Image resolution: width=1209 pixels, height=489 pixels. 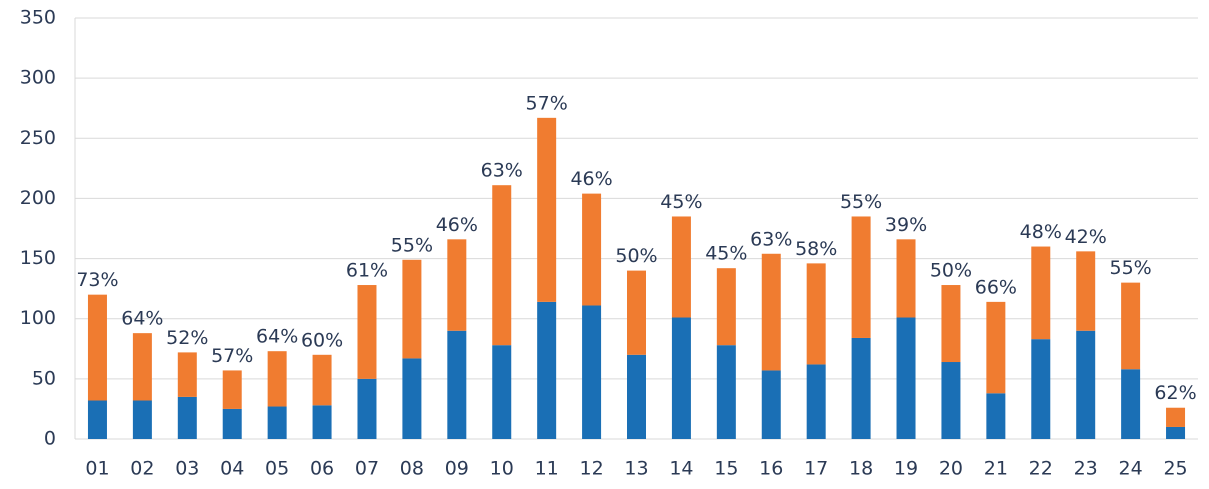 I want to click on y-tick-label: 350, so click(x=38, y=18).